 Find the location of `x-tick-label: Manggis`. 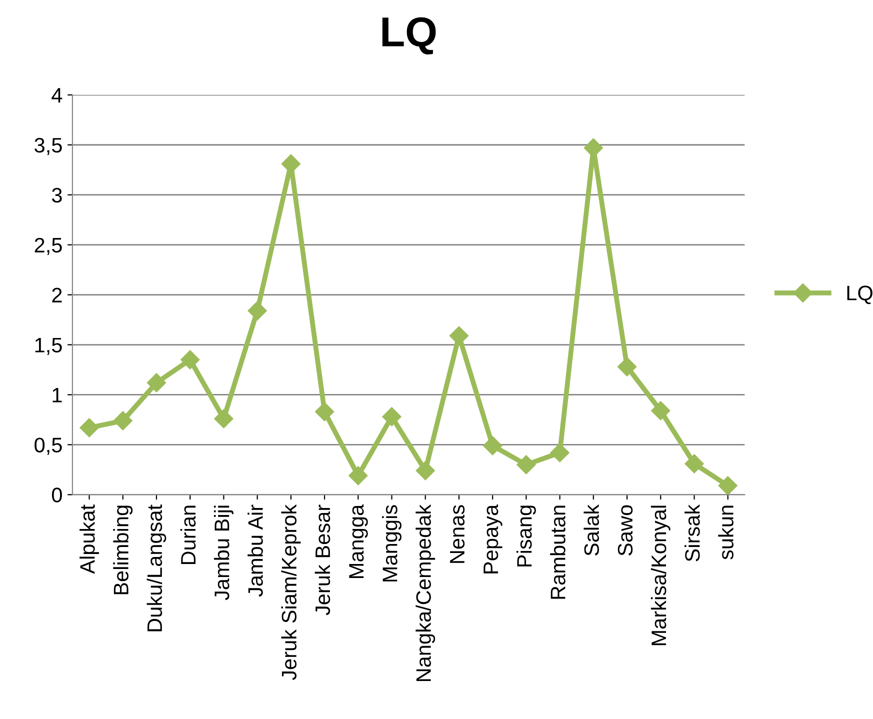

x-tick-label: Manggis is located at coordinates (392, 543).